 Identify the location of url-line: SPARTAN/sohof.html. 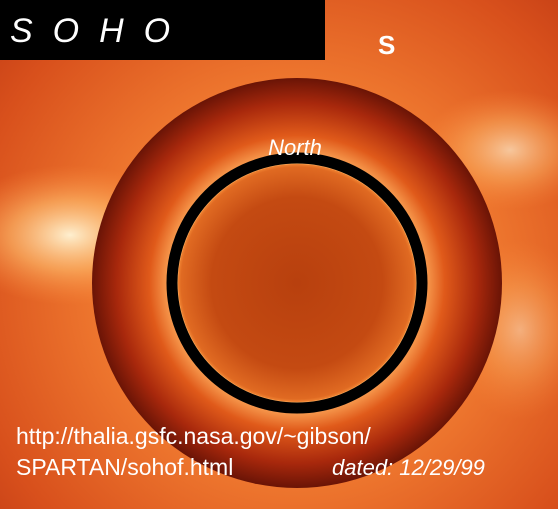
(124, 467).